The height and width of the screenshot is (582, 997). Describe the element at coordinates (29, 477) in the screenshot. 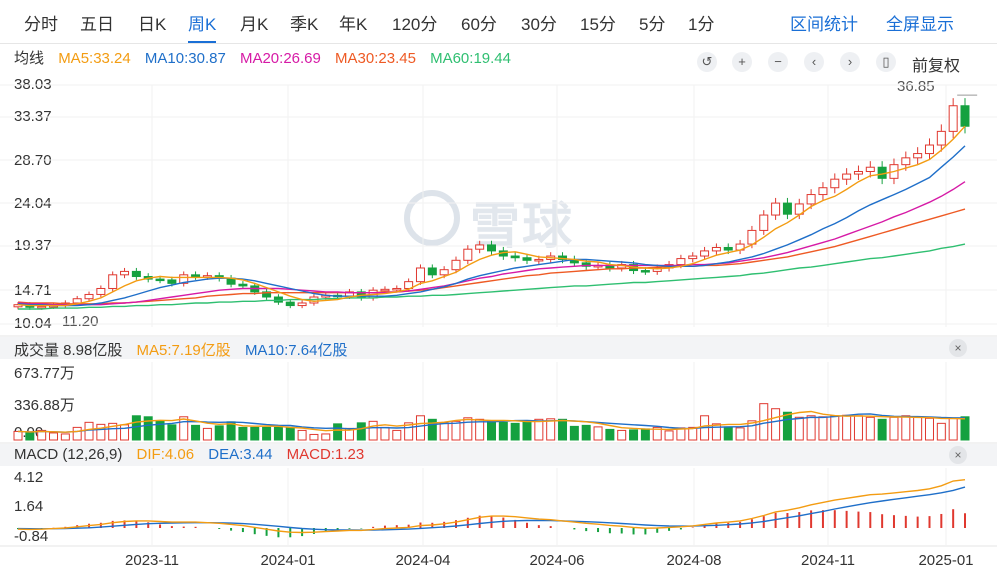

I see `macd-tick: 4.12` at that location.